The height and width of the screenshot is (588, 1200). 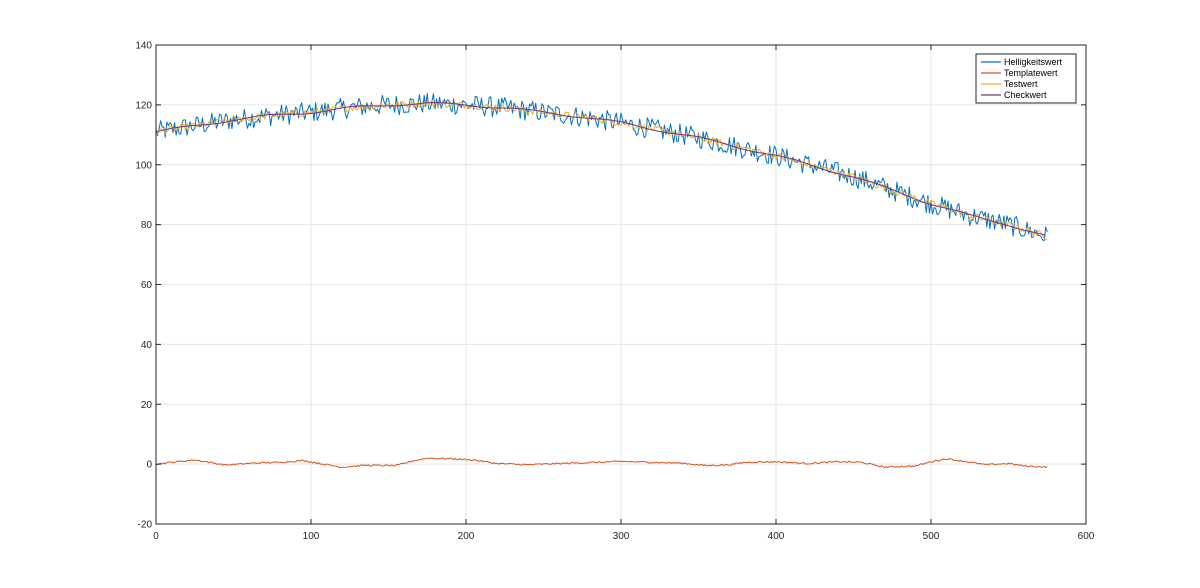 I want to click on x-tick-label: 100, so click(x=311, y=536).